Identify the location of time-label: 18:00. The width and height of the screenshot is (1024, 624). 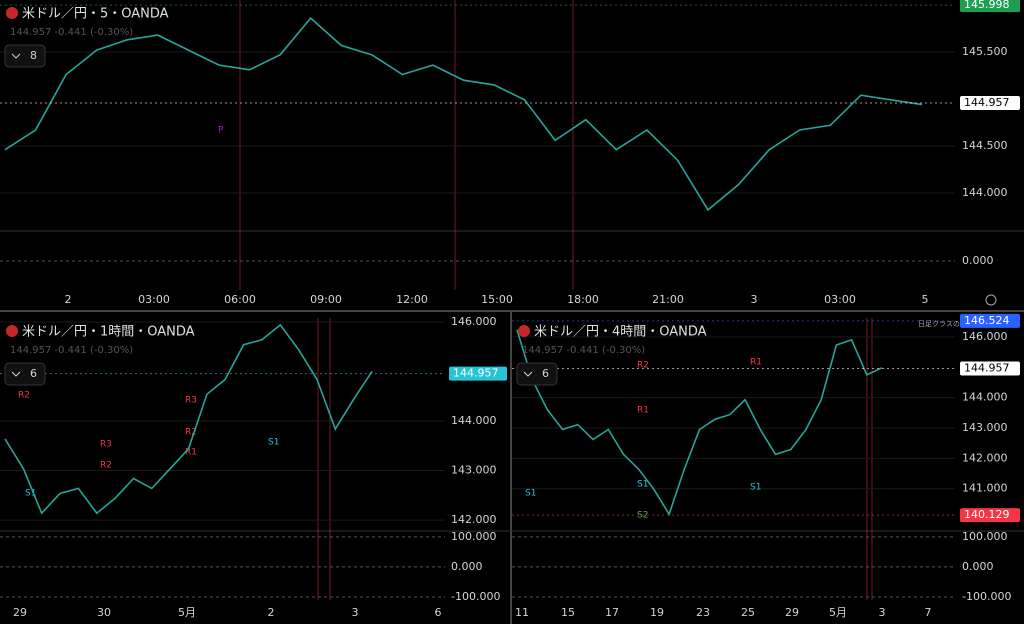
(583, 299).